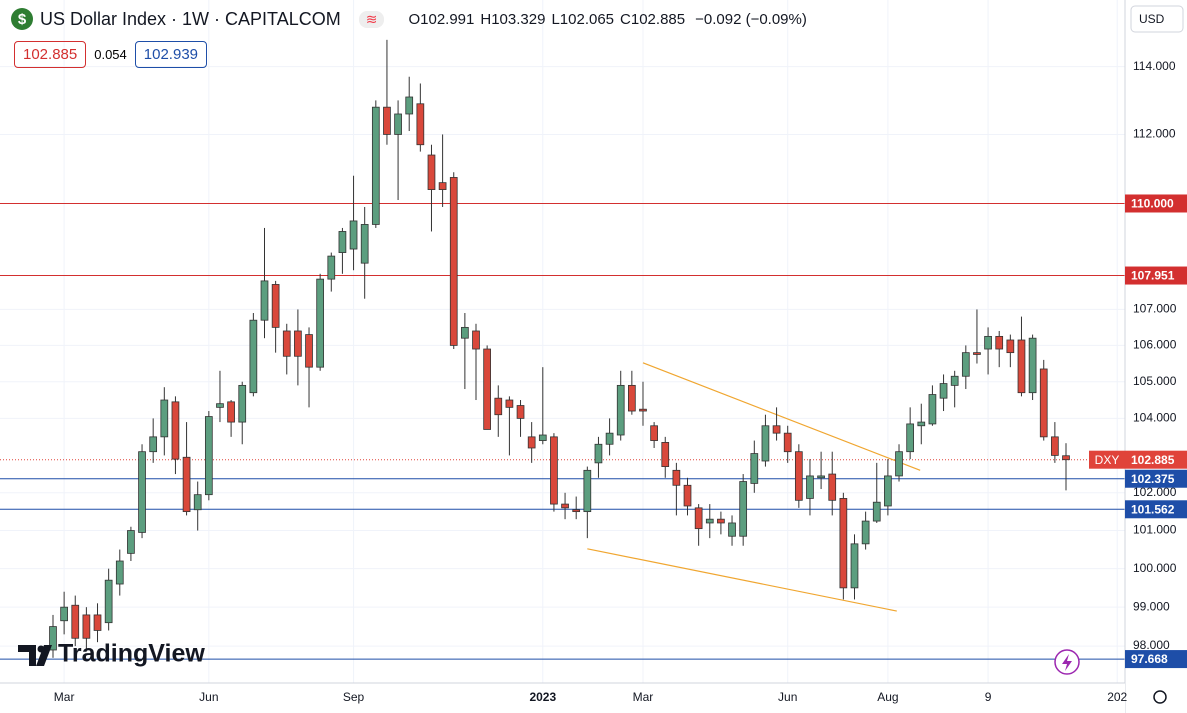 The height and width of the screenshot is (713, 1187). Describe the element at coordinates (486, 19) in the screenshot. I see `ohlc-label: H` at that location.